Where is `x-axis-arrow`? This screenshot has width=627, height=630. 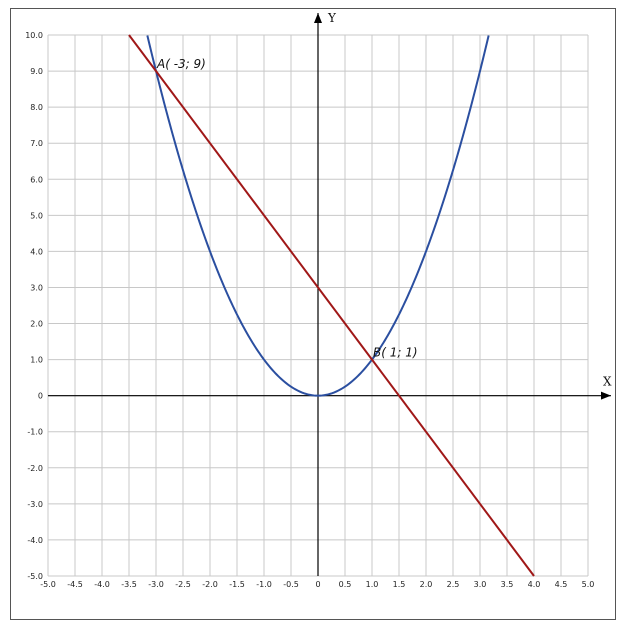 x-axis-arrow is located at coordinates (606, 395).